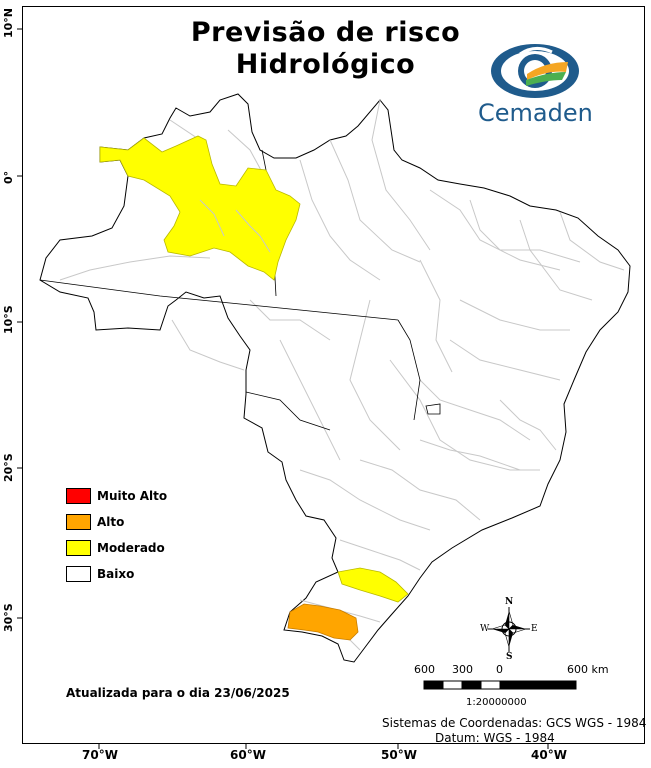 This screenshot has height=768, width=651. Describe the element at coordinates (499, 669) in the screenshot. I see `scale-label-0: 0` at that location.